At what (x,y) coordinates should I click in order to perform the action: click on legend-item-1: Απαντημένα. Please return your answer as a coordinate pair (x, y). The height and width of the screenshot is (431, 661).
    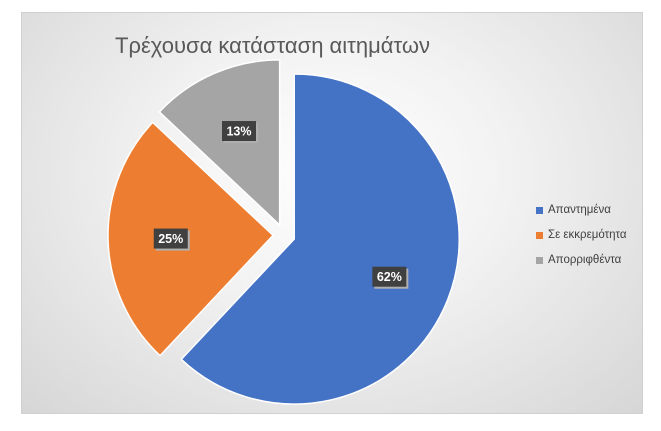
    Looking at the image, I should click on (581, 210).